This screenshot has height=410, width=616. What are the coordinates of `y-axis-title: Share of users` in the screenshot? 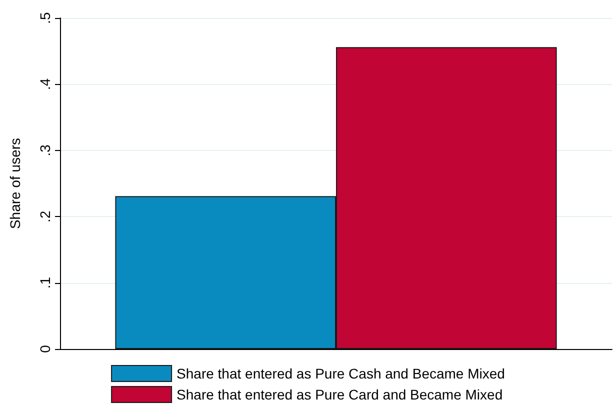 It's located at (15, 184).